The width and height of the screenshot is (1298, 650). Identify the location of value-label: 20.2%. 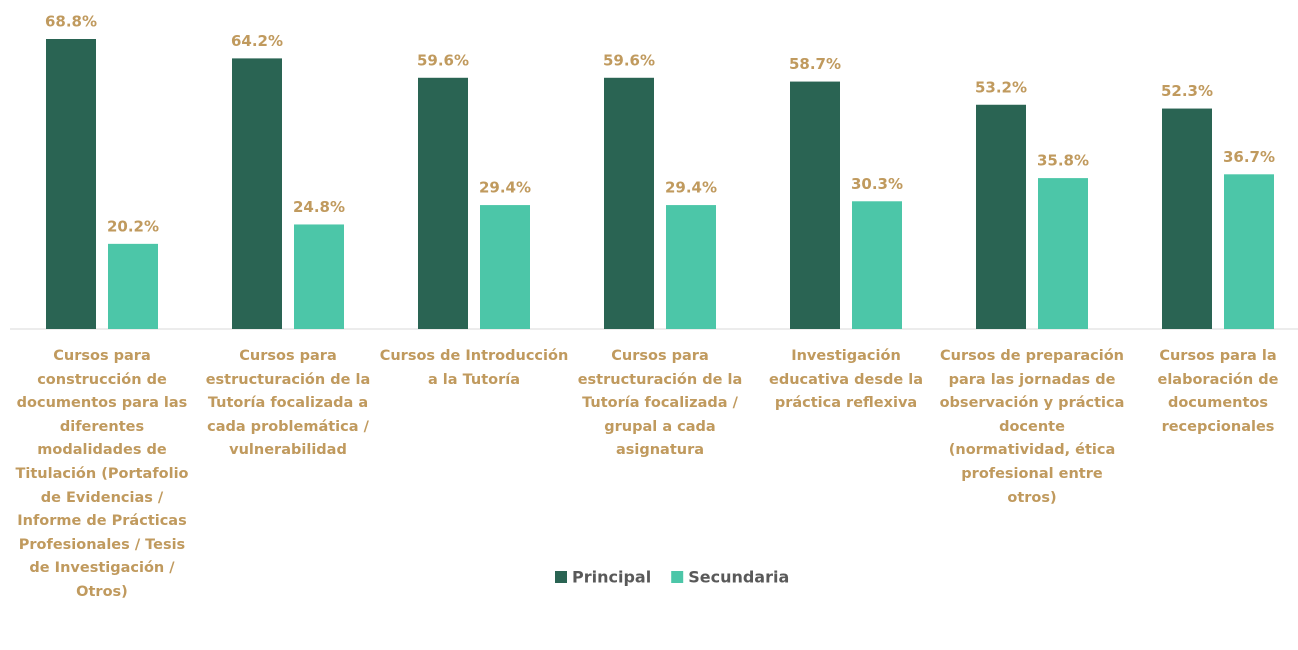
(133, 226).